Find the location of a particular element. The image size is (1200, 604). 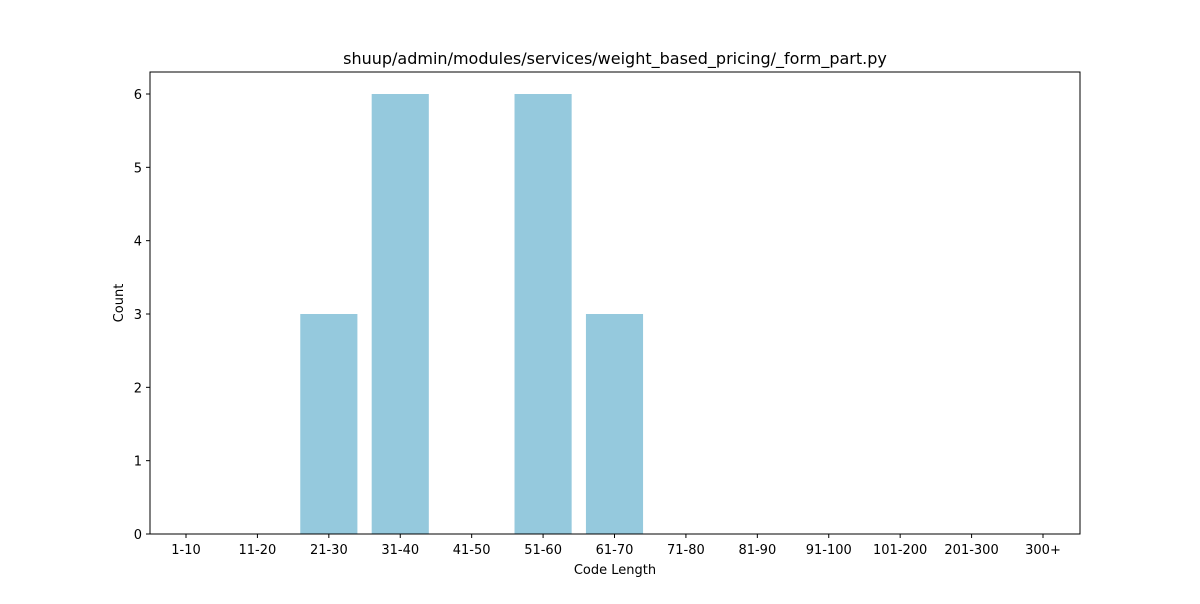

y-tick-label: 1 is located at coordinates (138, 462).